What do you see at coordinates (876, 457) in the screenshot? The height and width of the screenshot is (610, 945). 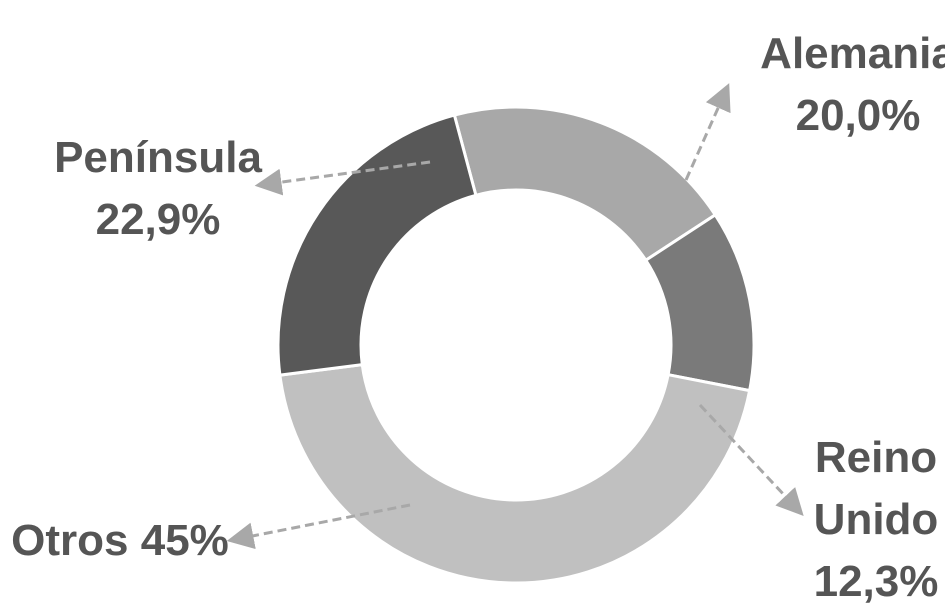 I see `slice-label-line: Reino` at bounding box center [876, 457].